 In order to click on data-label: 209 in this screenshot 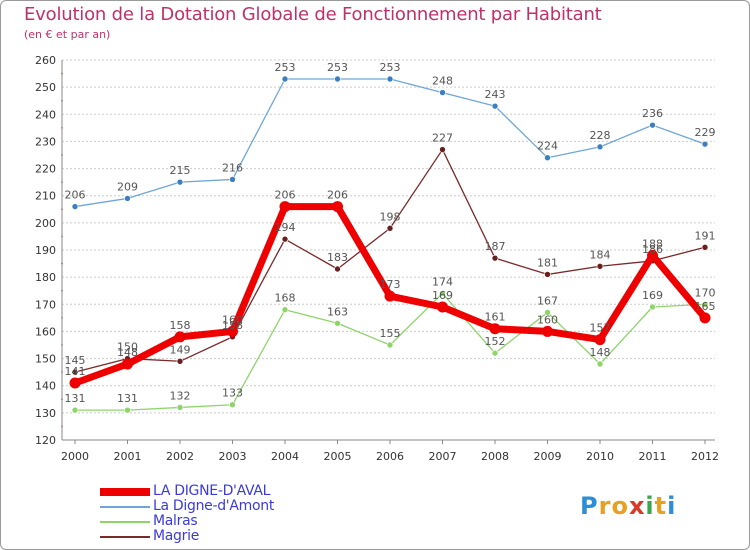, I will do `click(127, 186)`.